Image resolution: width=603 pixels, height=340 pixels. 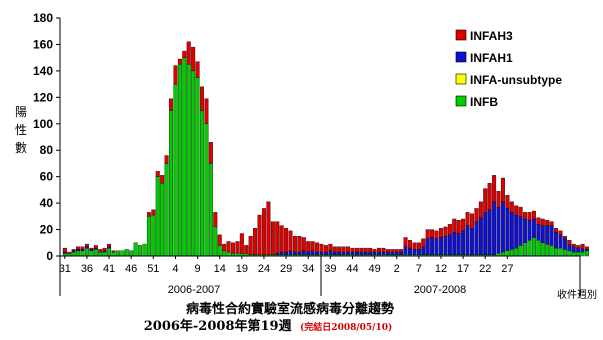 I want to click on legend-label-infa-unsubtype: INFA-unsubtype, so click(x=516, y=80).